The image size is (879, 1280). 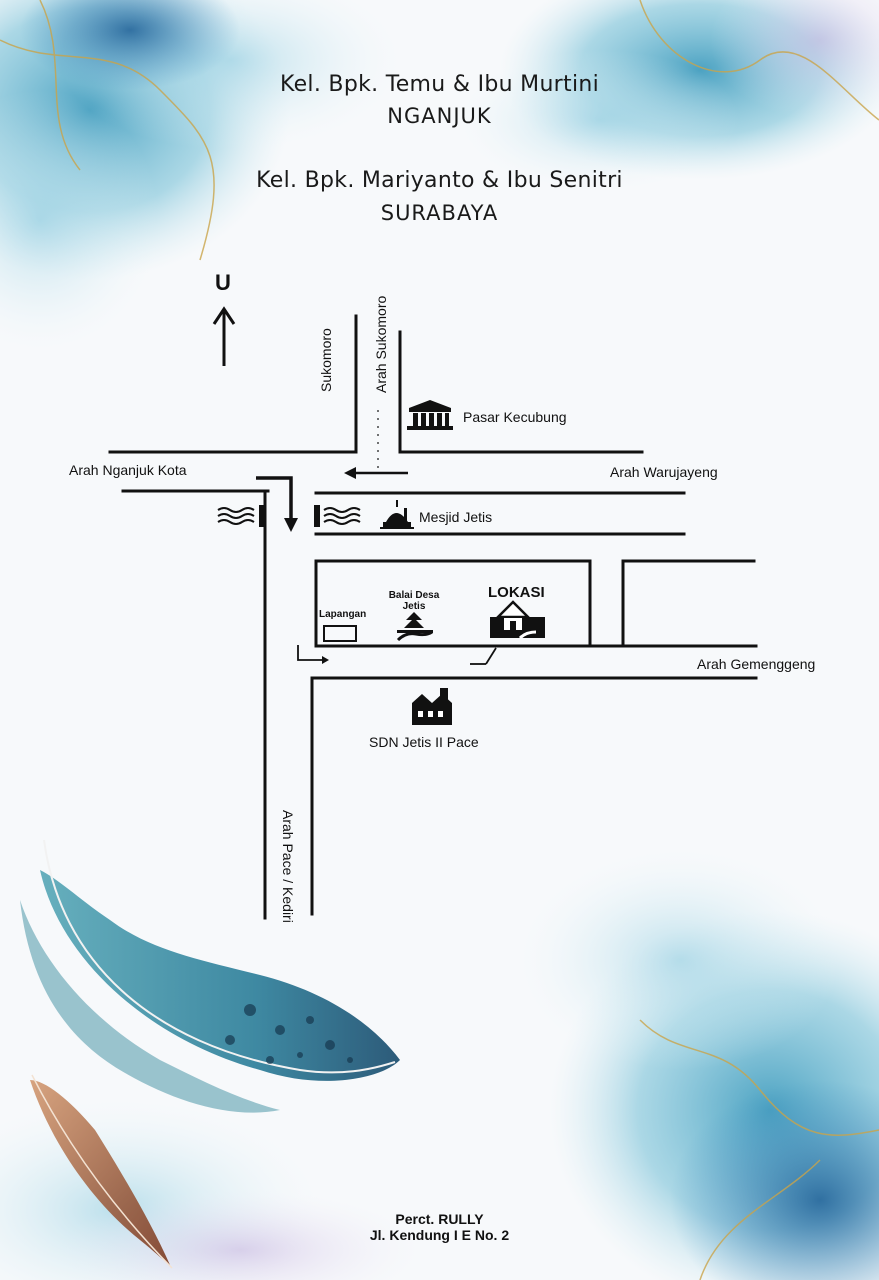 What do you see at coordinates (340, 633) in the screenshot?
I see `field-icon` at bounding box center [340, 633].